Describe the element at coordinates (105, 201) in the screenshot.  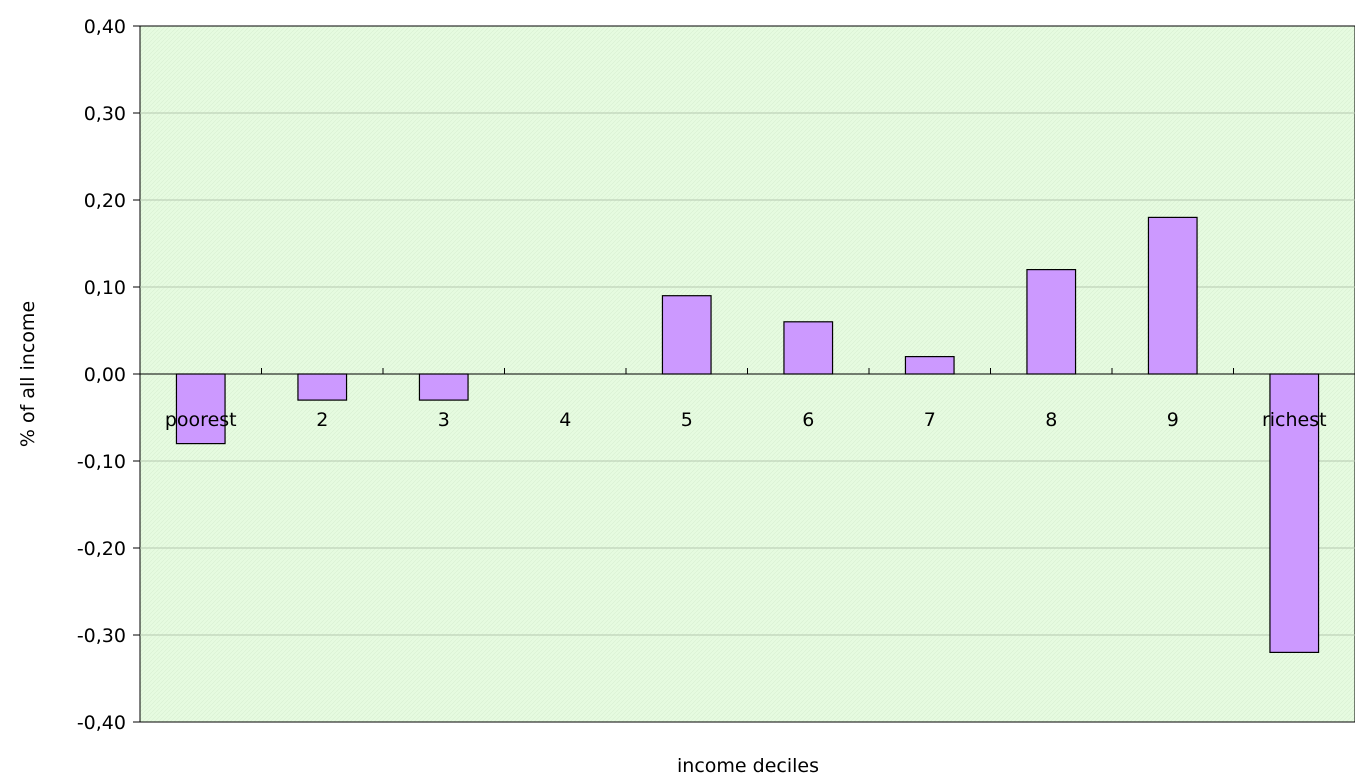
I see `y-tick-label: 0,20` at that location.